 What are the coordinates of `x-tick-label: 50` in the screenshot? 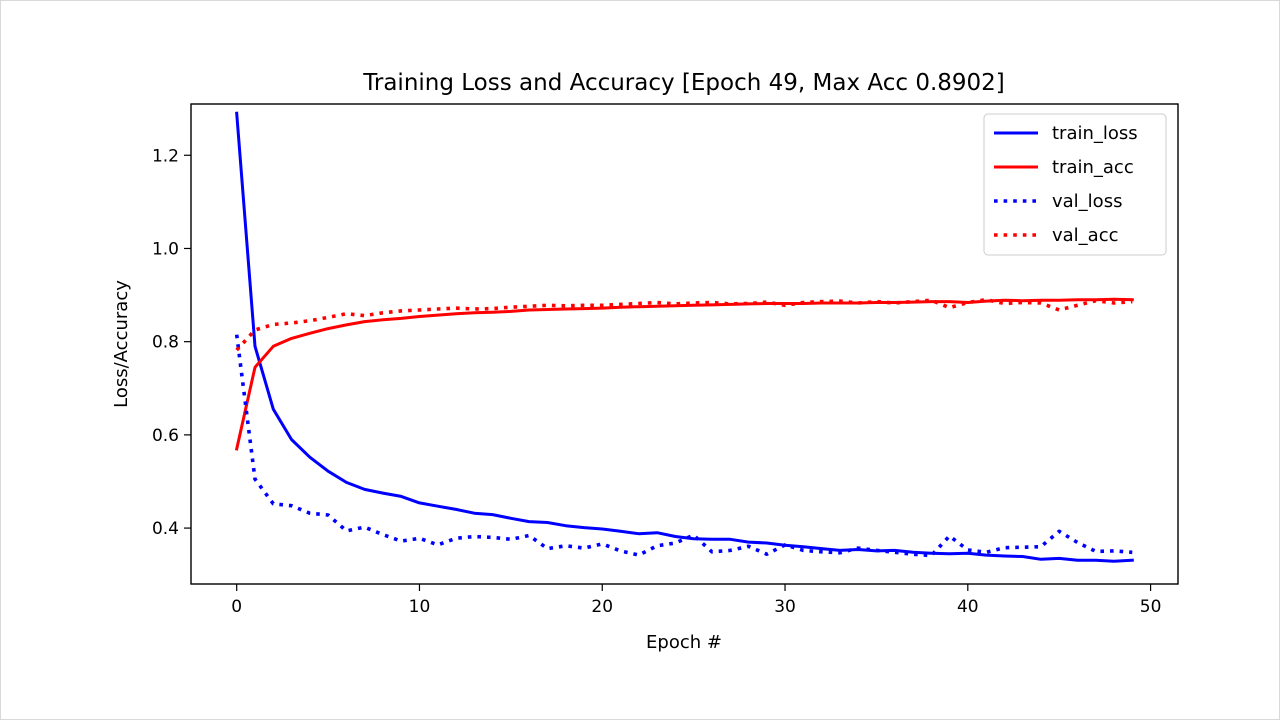 It's located at (1151, 607).